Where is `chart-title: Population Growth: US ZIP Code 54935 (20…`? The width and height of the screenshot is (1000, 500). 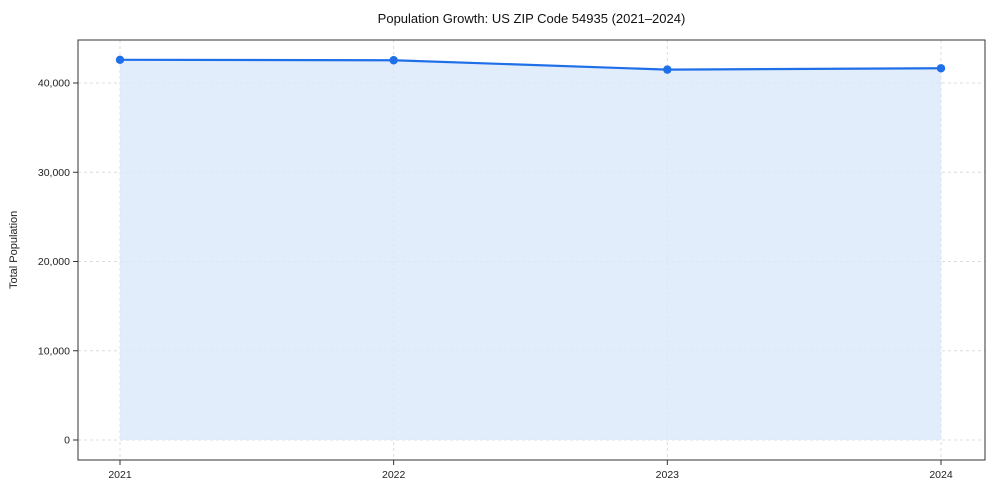
chart-title: Population Growth: US ZIP Code 54935 (20… is located at coordinates (531, 18).